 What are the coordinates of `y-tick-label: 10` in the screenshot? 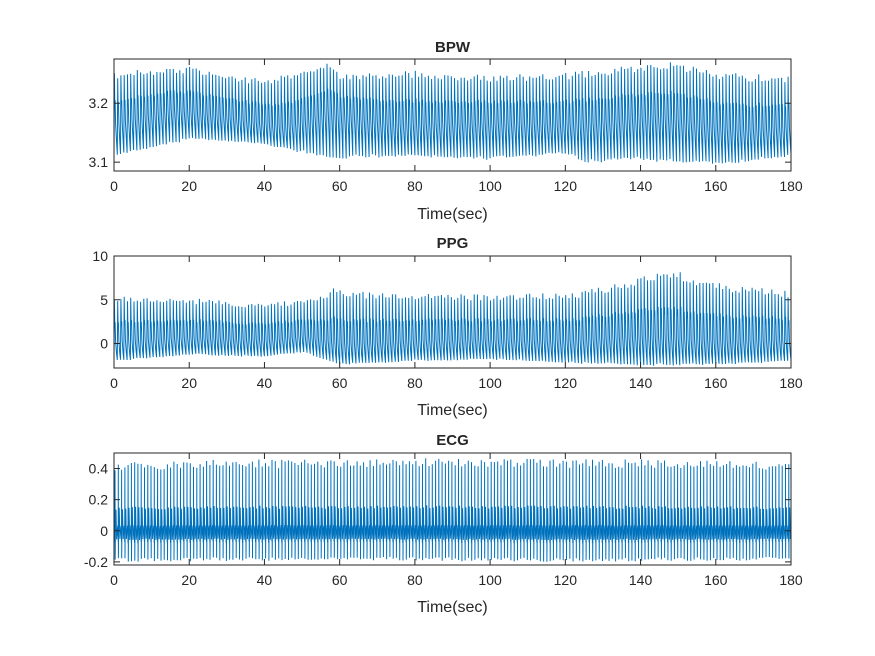 It's located at (100, 256).